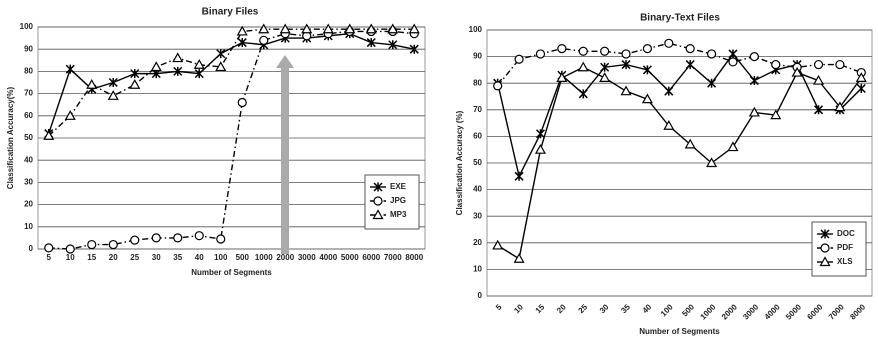 The height and width of the screenshot is (337, 878). Describe the element at coordinates (477, 56) in the screenshot. I see `y-tick-label: 90` at that location.